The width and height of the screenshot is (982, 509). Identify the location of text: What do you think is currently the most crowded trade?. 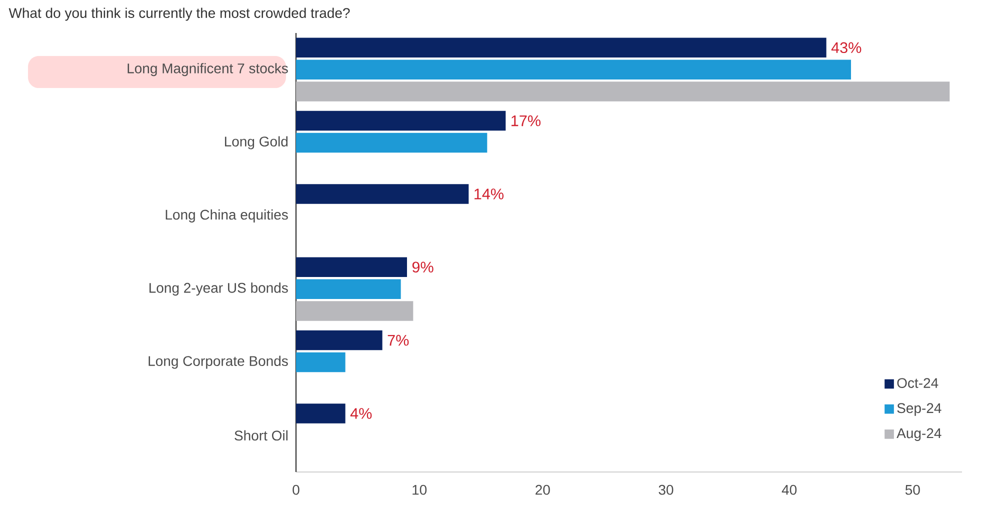
(179, 14).